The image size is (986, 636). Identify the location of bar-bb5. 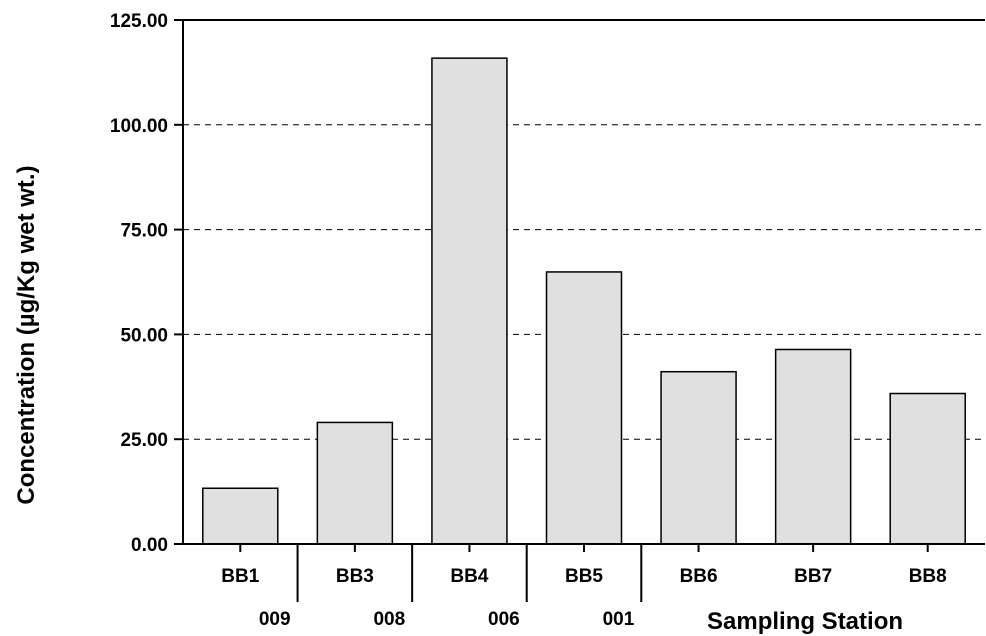
(584, 408).